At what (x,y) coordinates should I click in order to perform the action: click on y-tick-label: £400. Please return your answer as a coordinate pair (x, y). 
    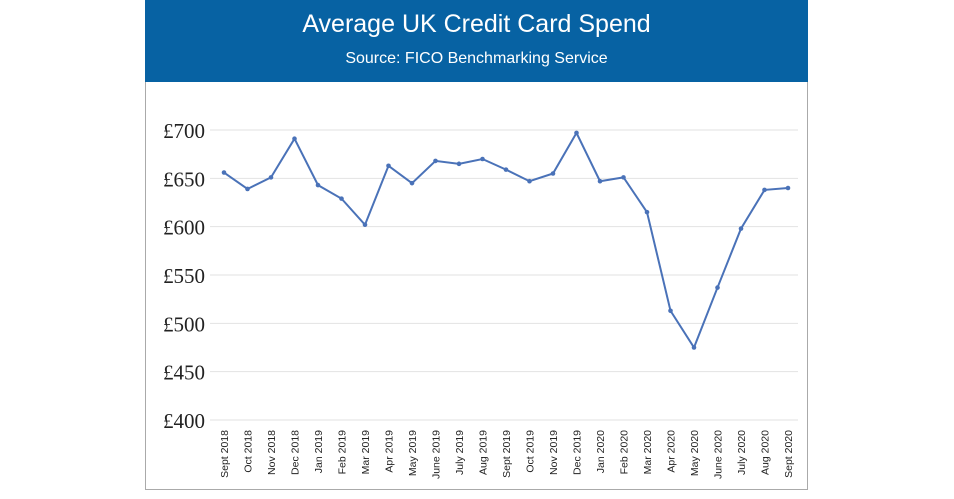
    Looking at the image, I should click on (184, 421).